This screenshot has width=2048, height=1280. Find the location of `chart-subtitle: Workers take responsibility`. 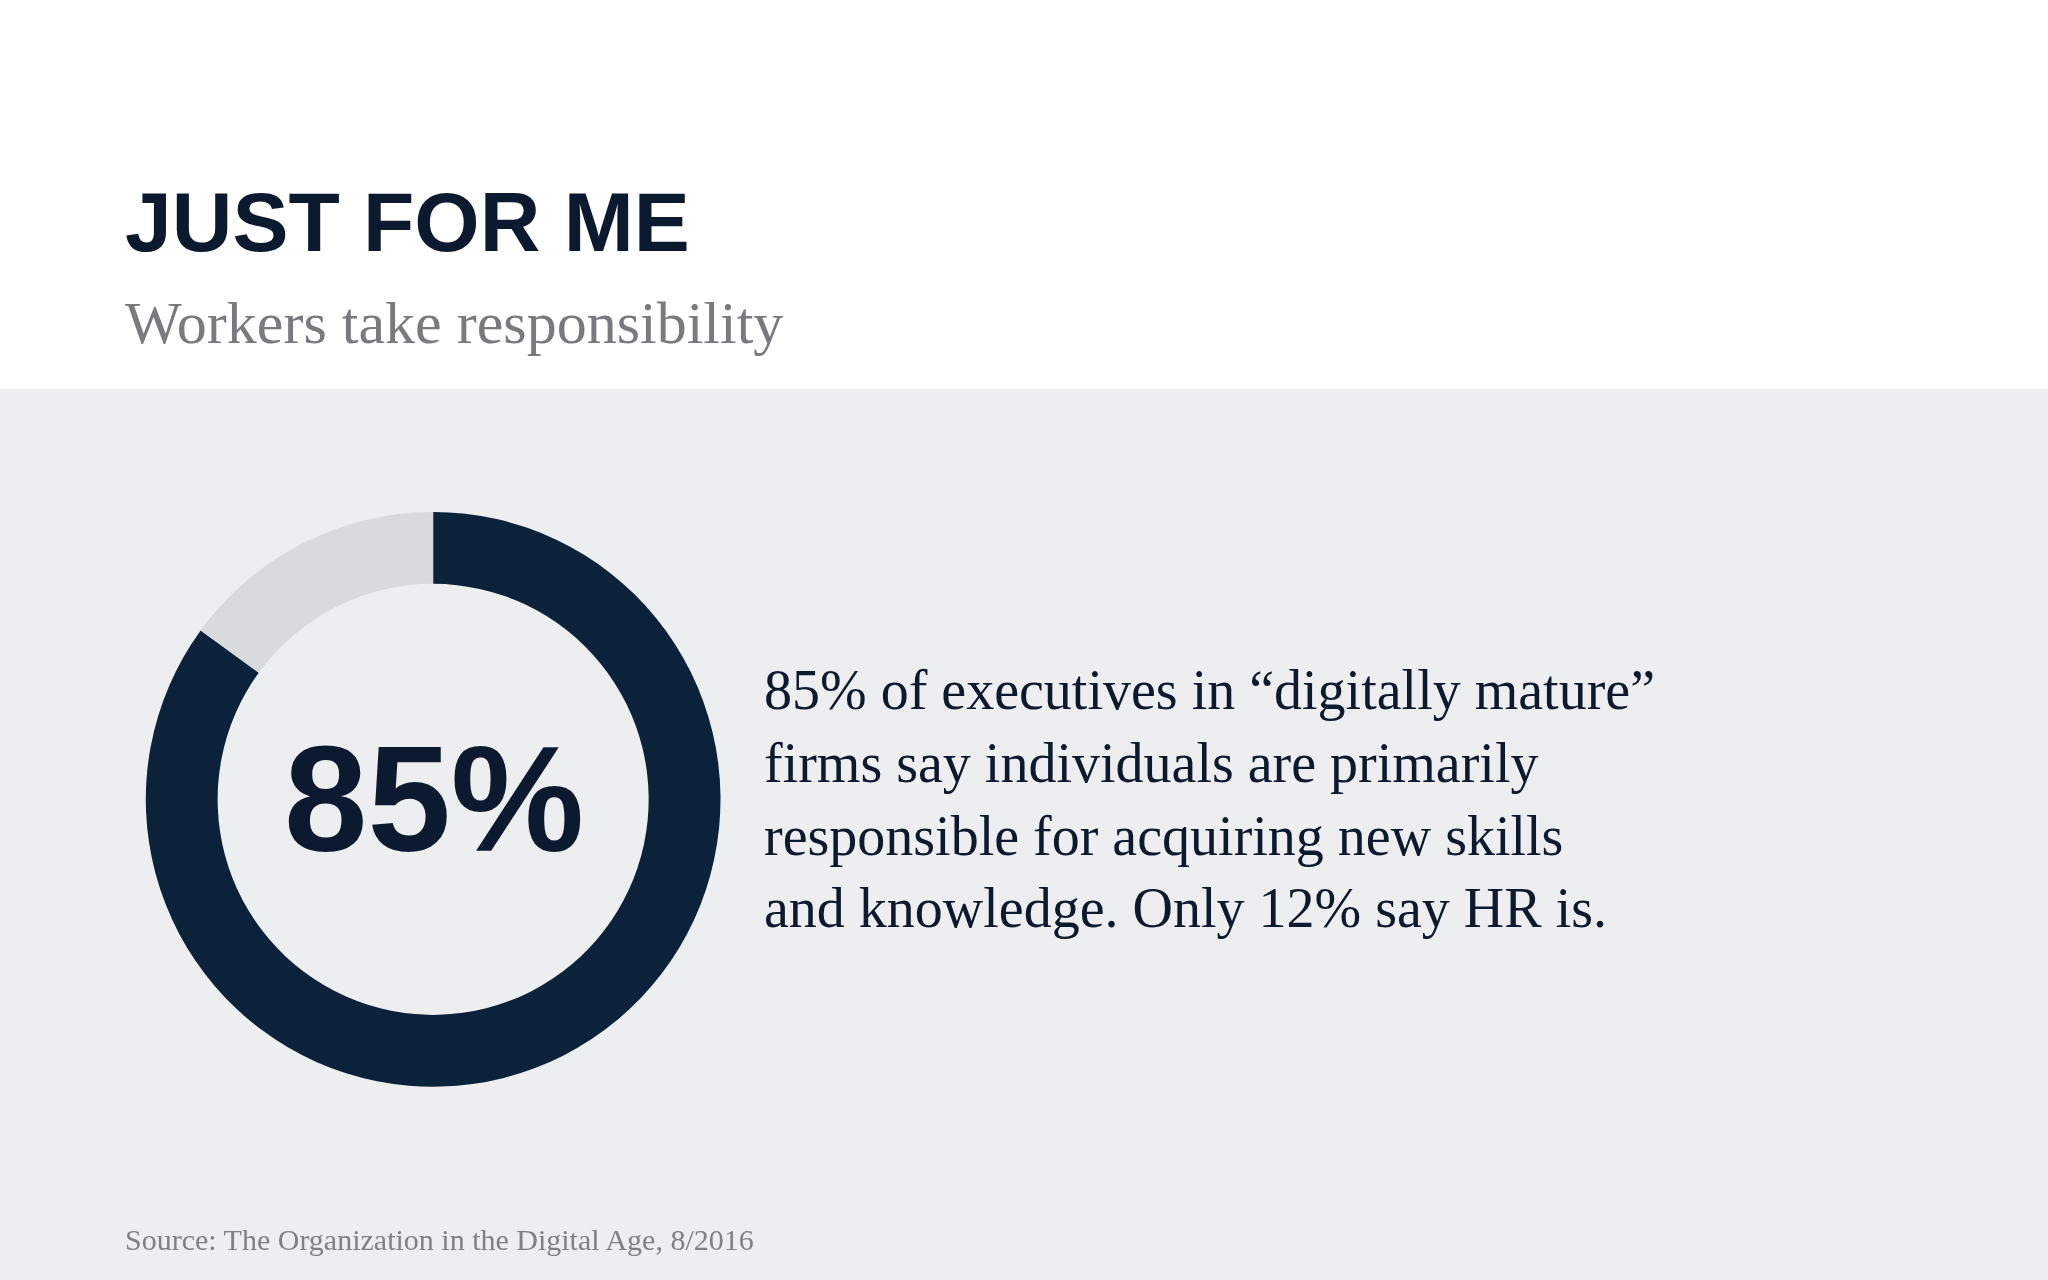

chart-subtitle: Workers take responsibility is located at coordinates (454, 323).